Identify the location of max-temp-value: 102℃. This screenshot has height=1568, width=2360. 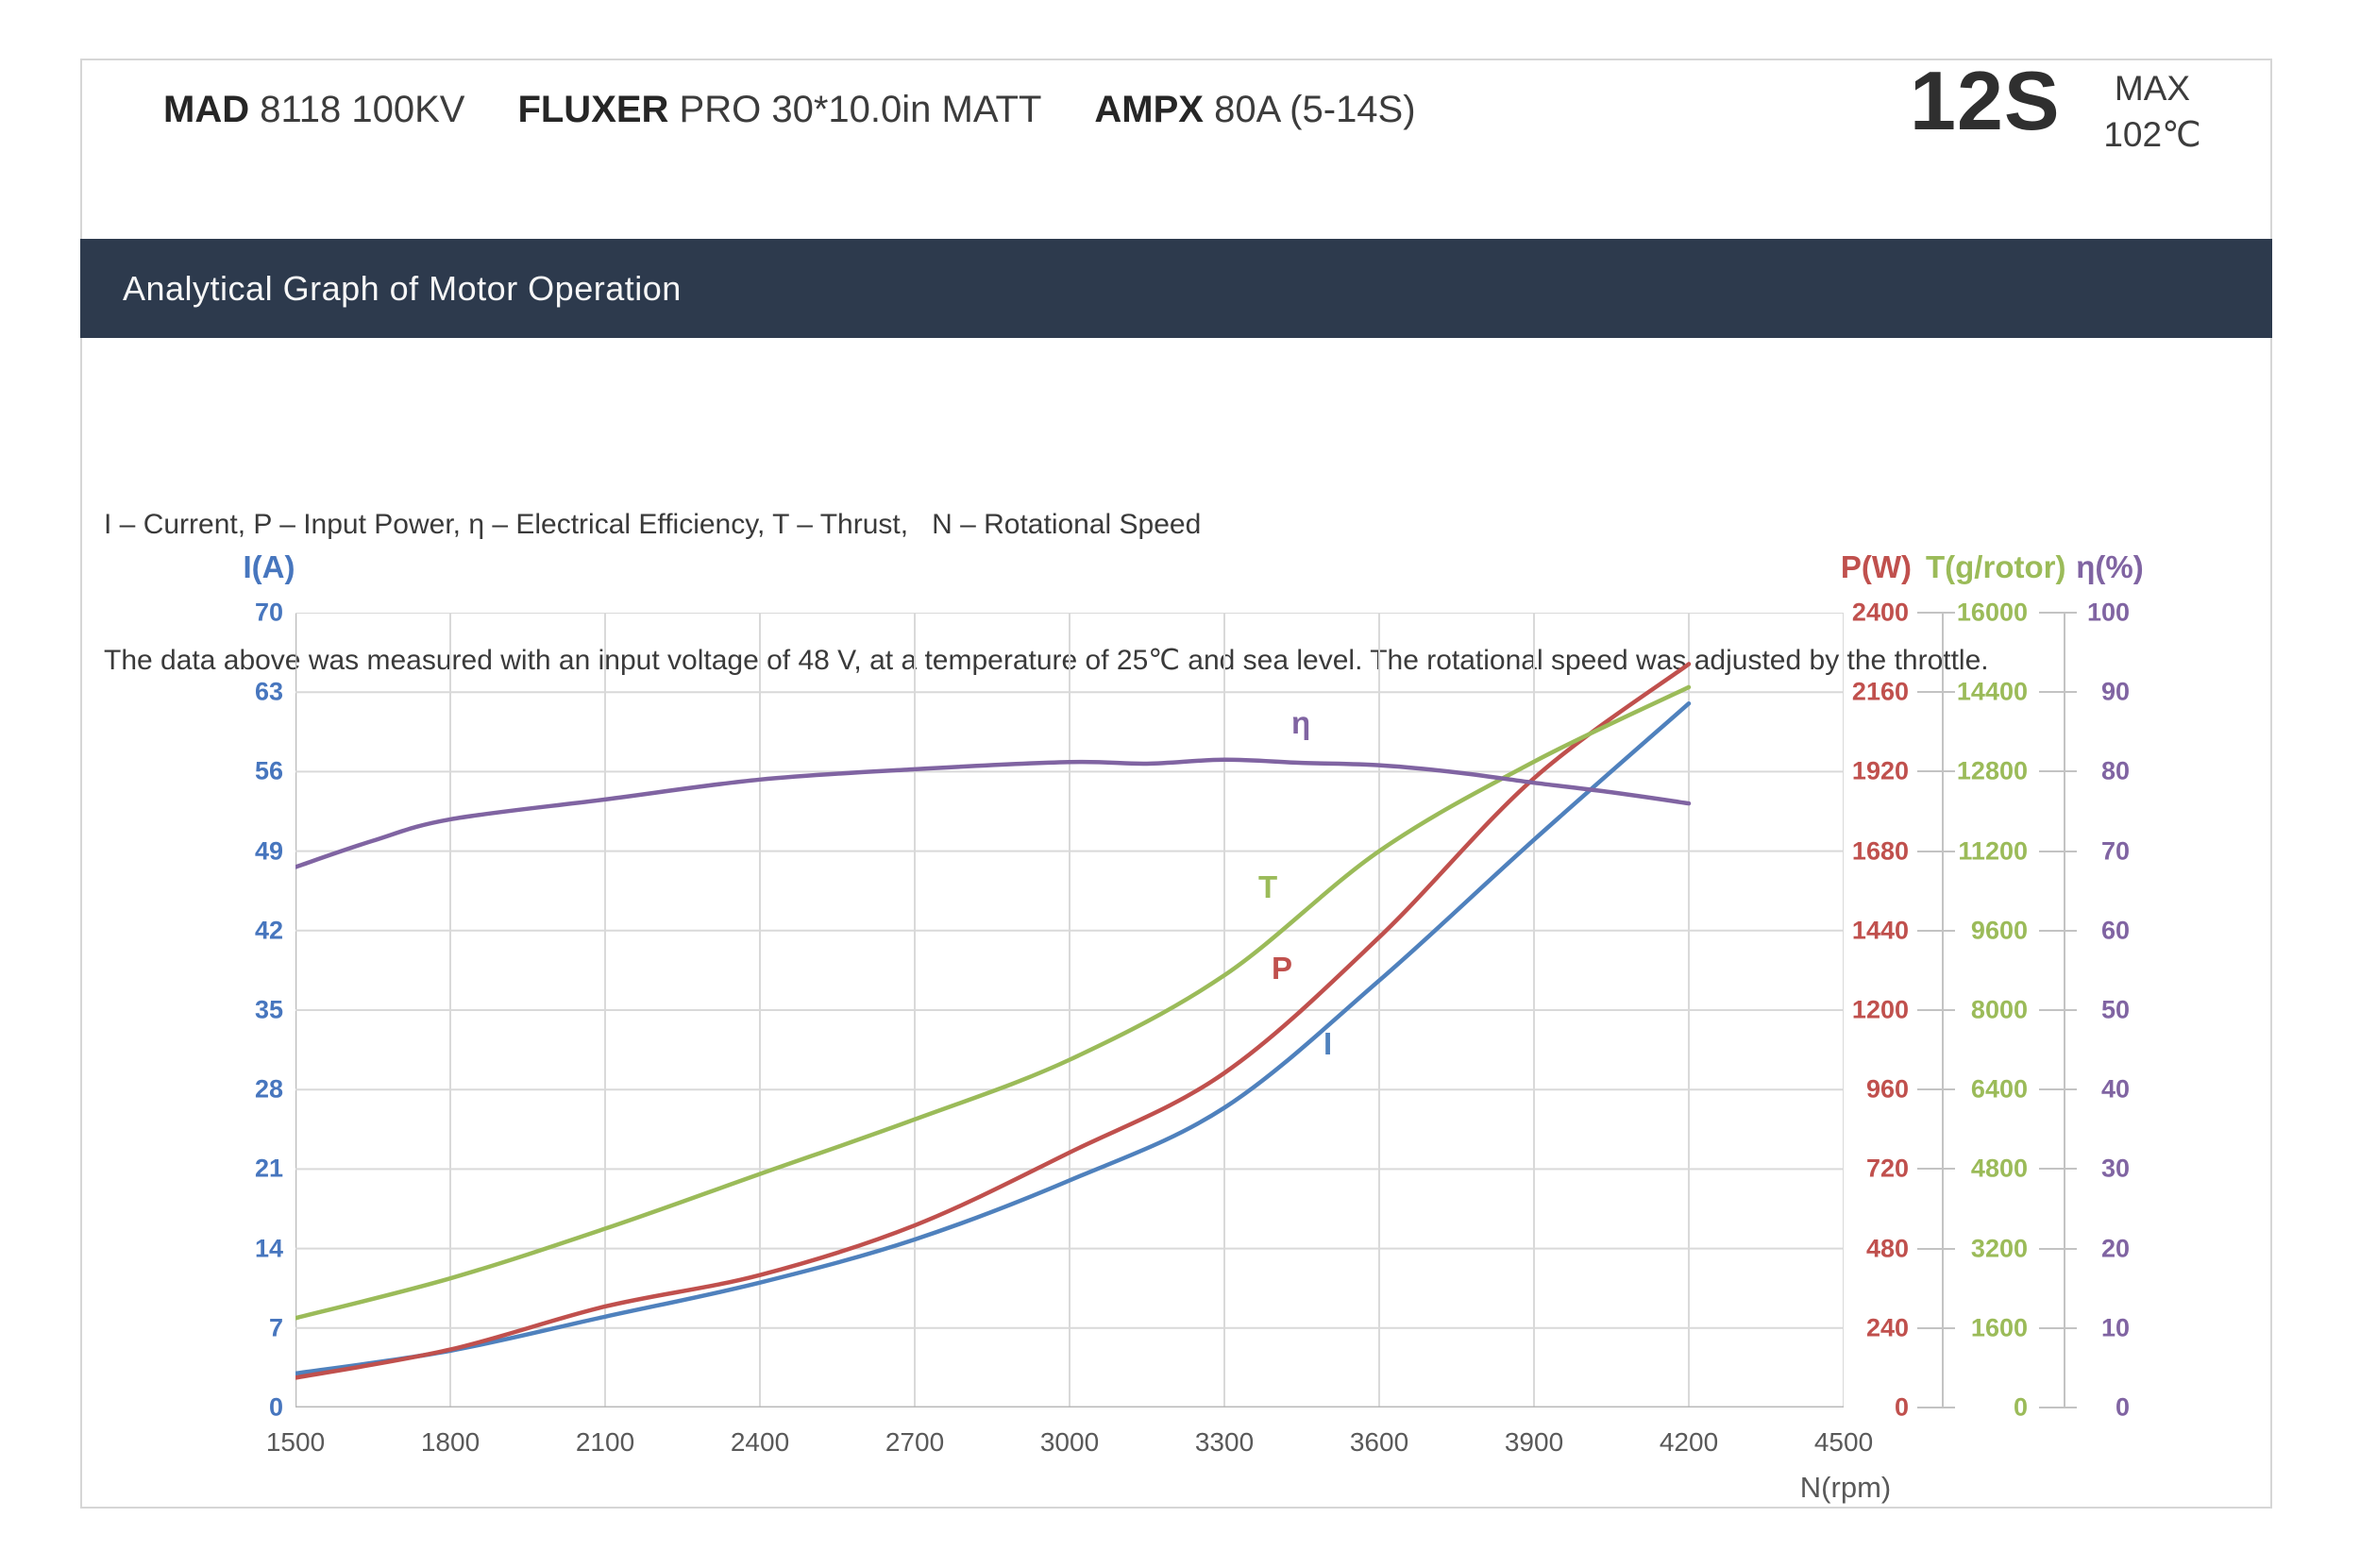
(2152, 134).